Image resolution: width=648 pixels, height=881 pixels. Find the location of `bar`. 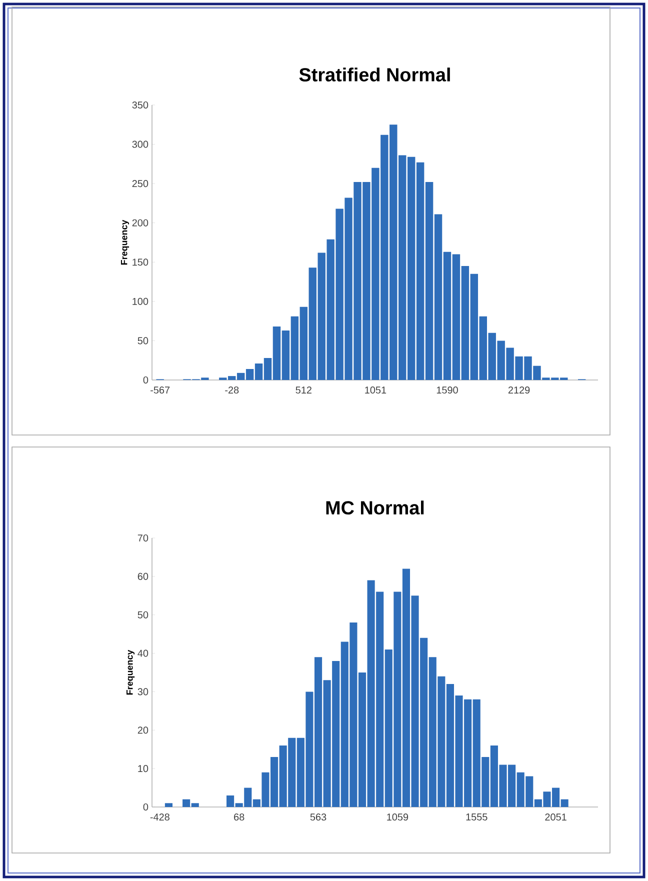

bar is located at coordinates (168, 805).